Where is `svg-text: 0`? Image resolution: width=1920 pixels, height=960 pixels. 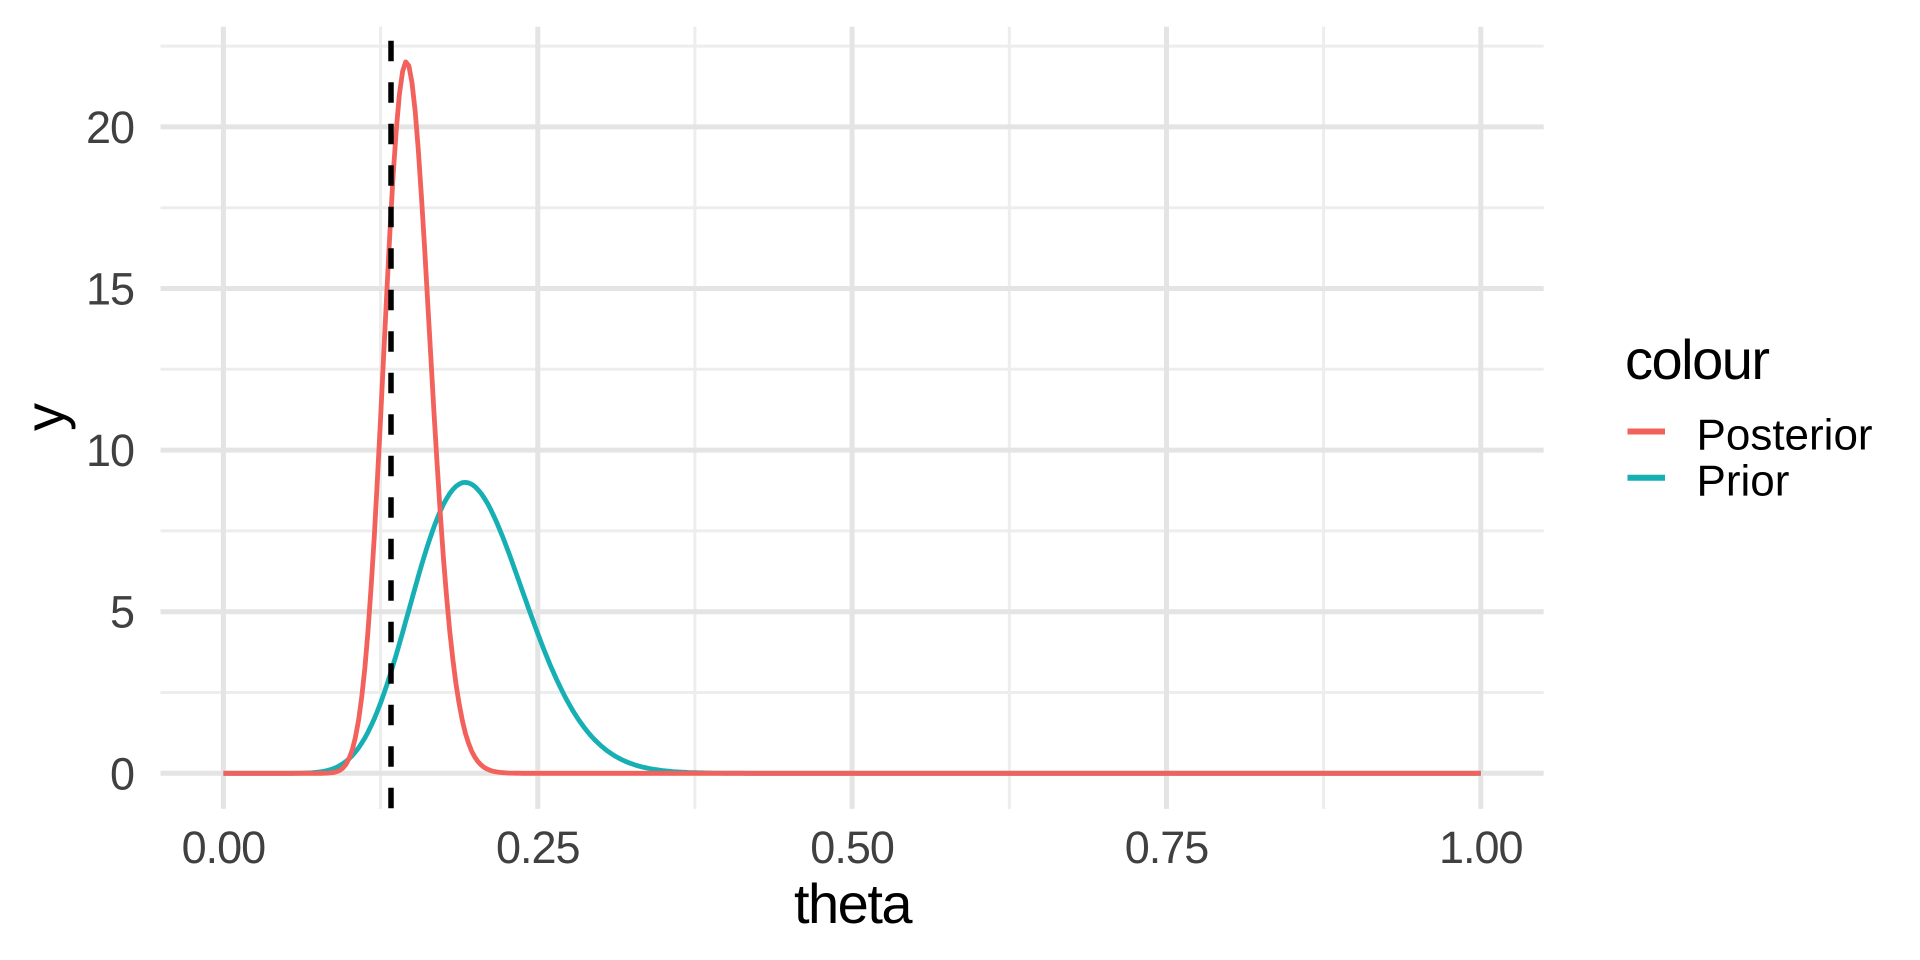 svg-text: 0 is located at coordinates (122, 773).